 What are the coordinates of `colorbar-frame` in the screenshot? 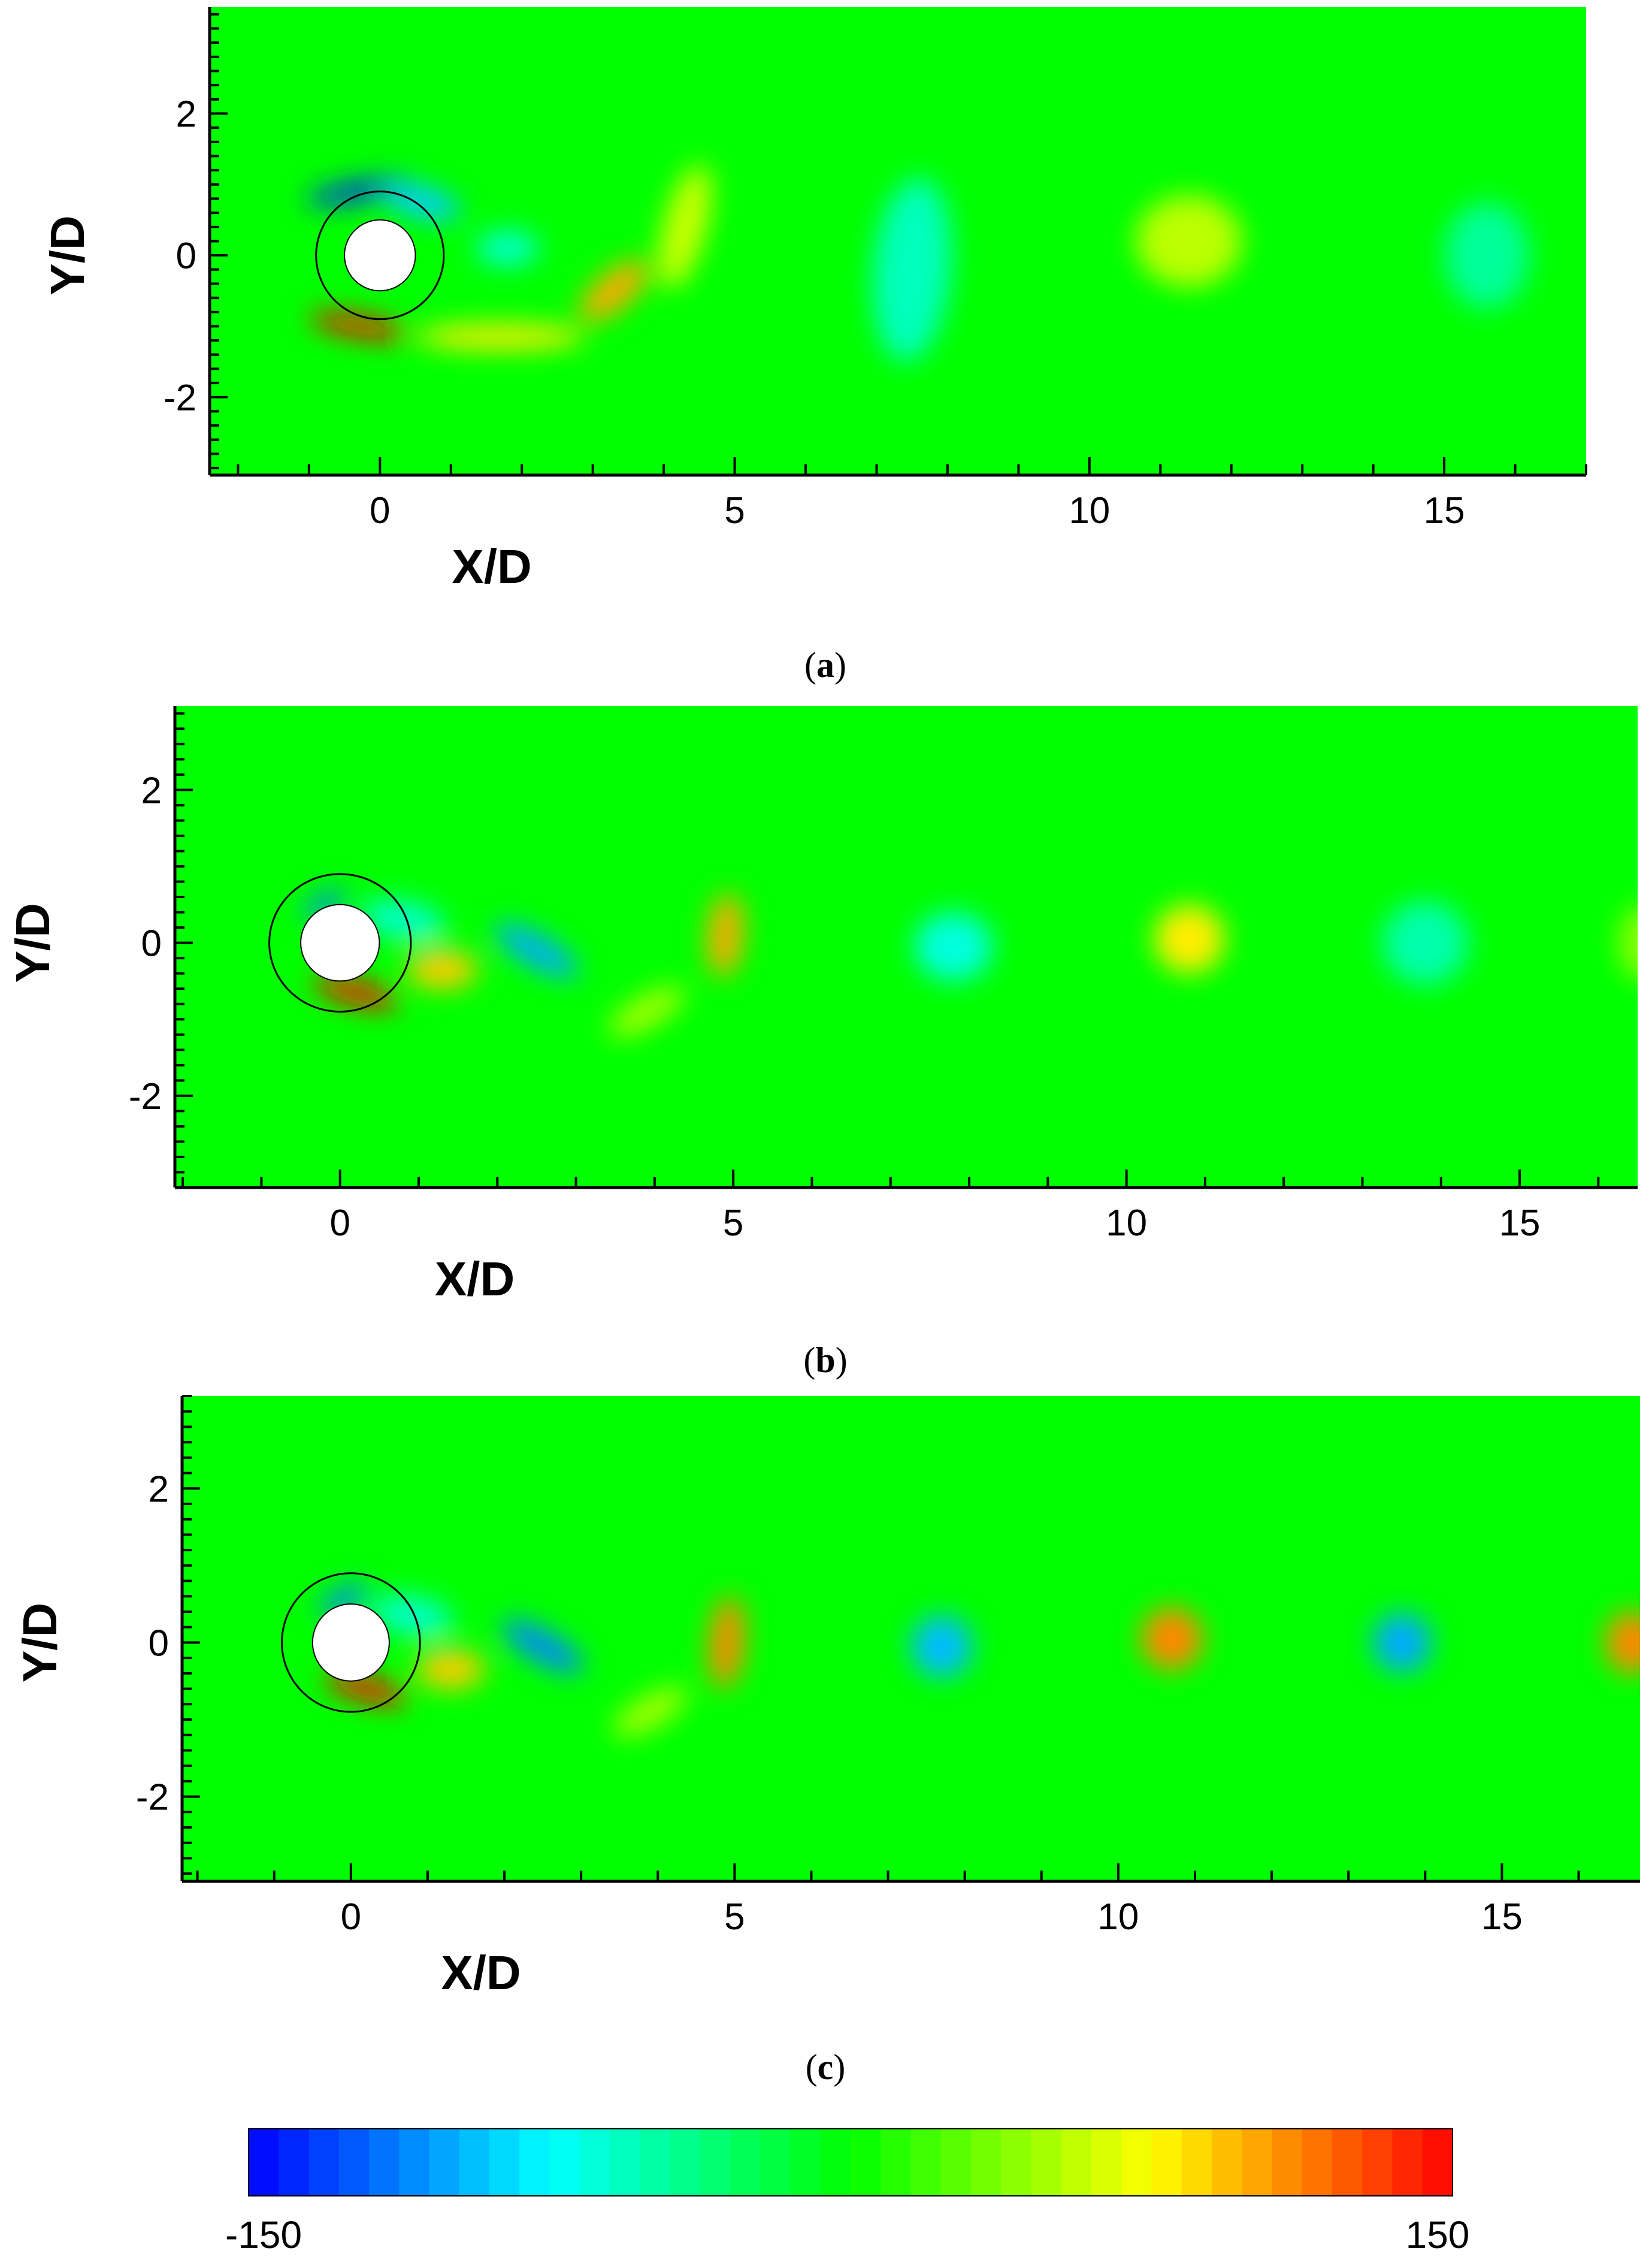 It's located at (850, 2162).